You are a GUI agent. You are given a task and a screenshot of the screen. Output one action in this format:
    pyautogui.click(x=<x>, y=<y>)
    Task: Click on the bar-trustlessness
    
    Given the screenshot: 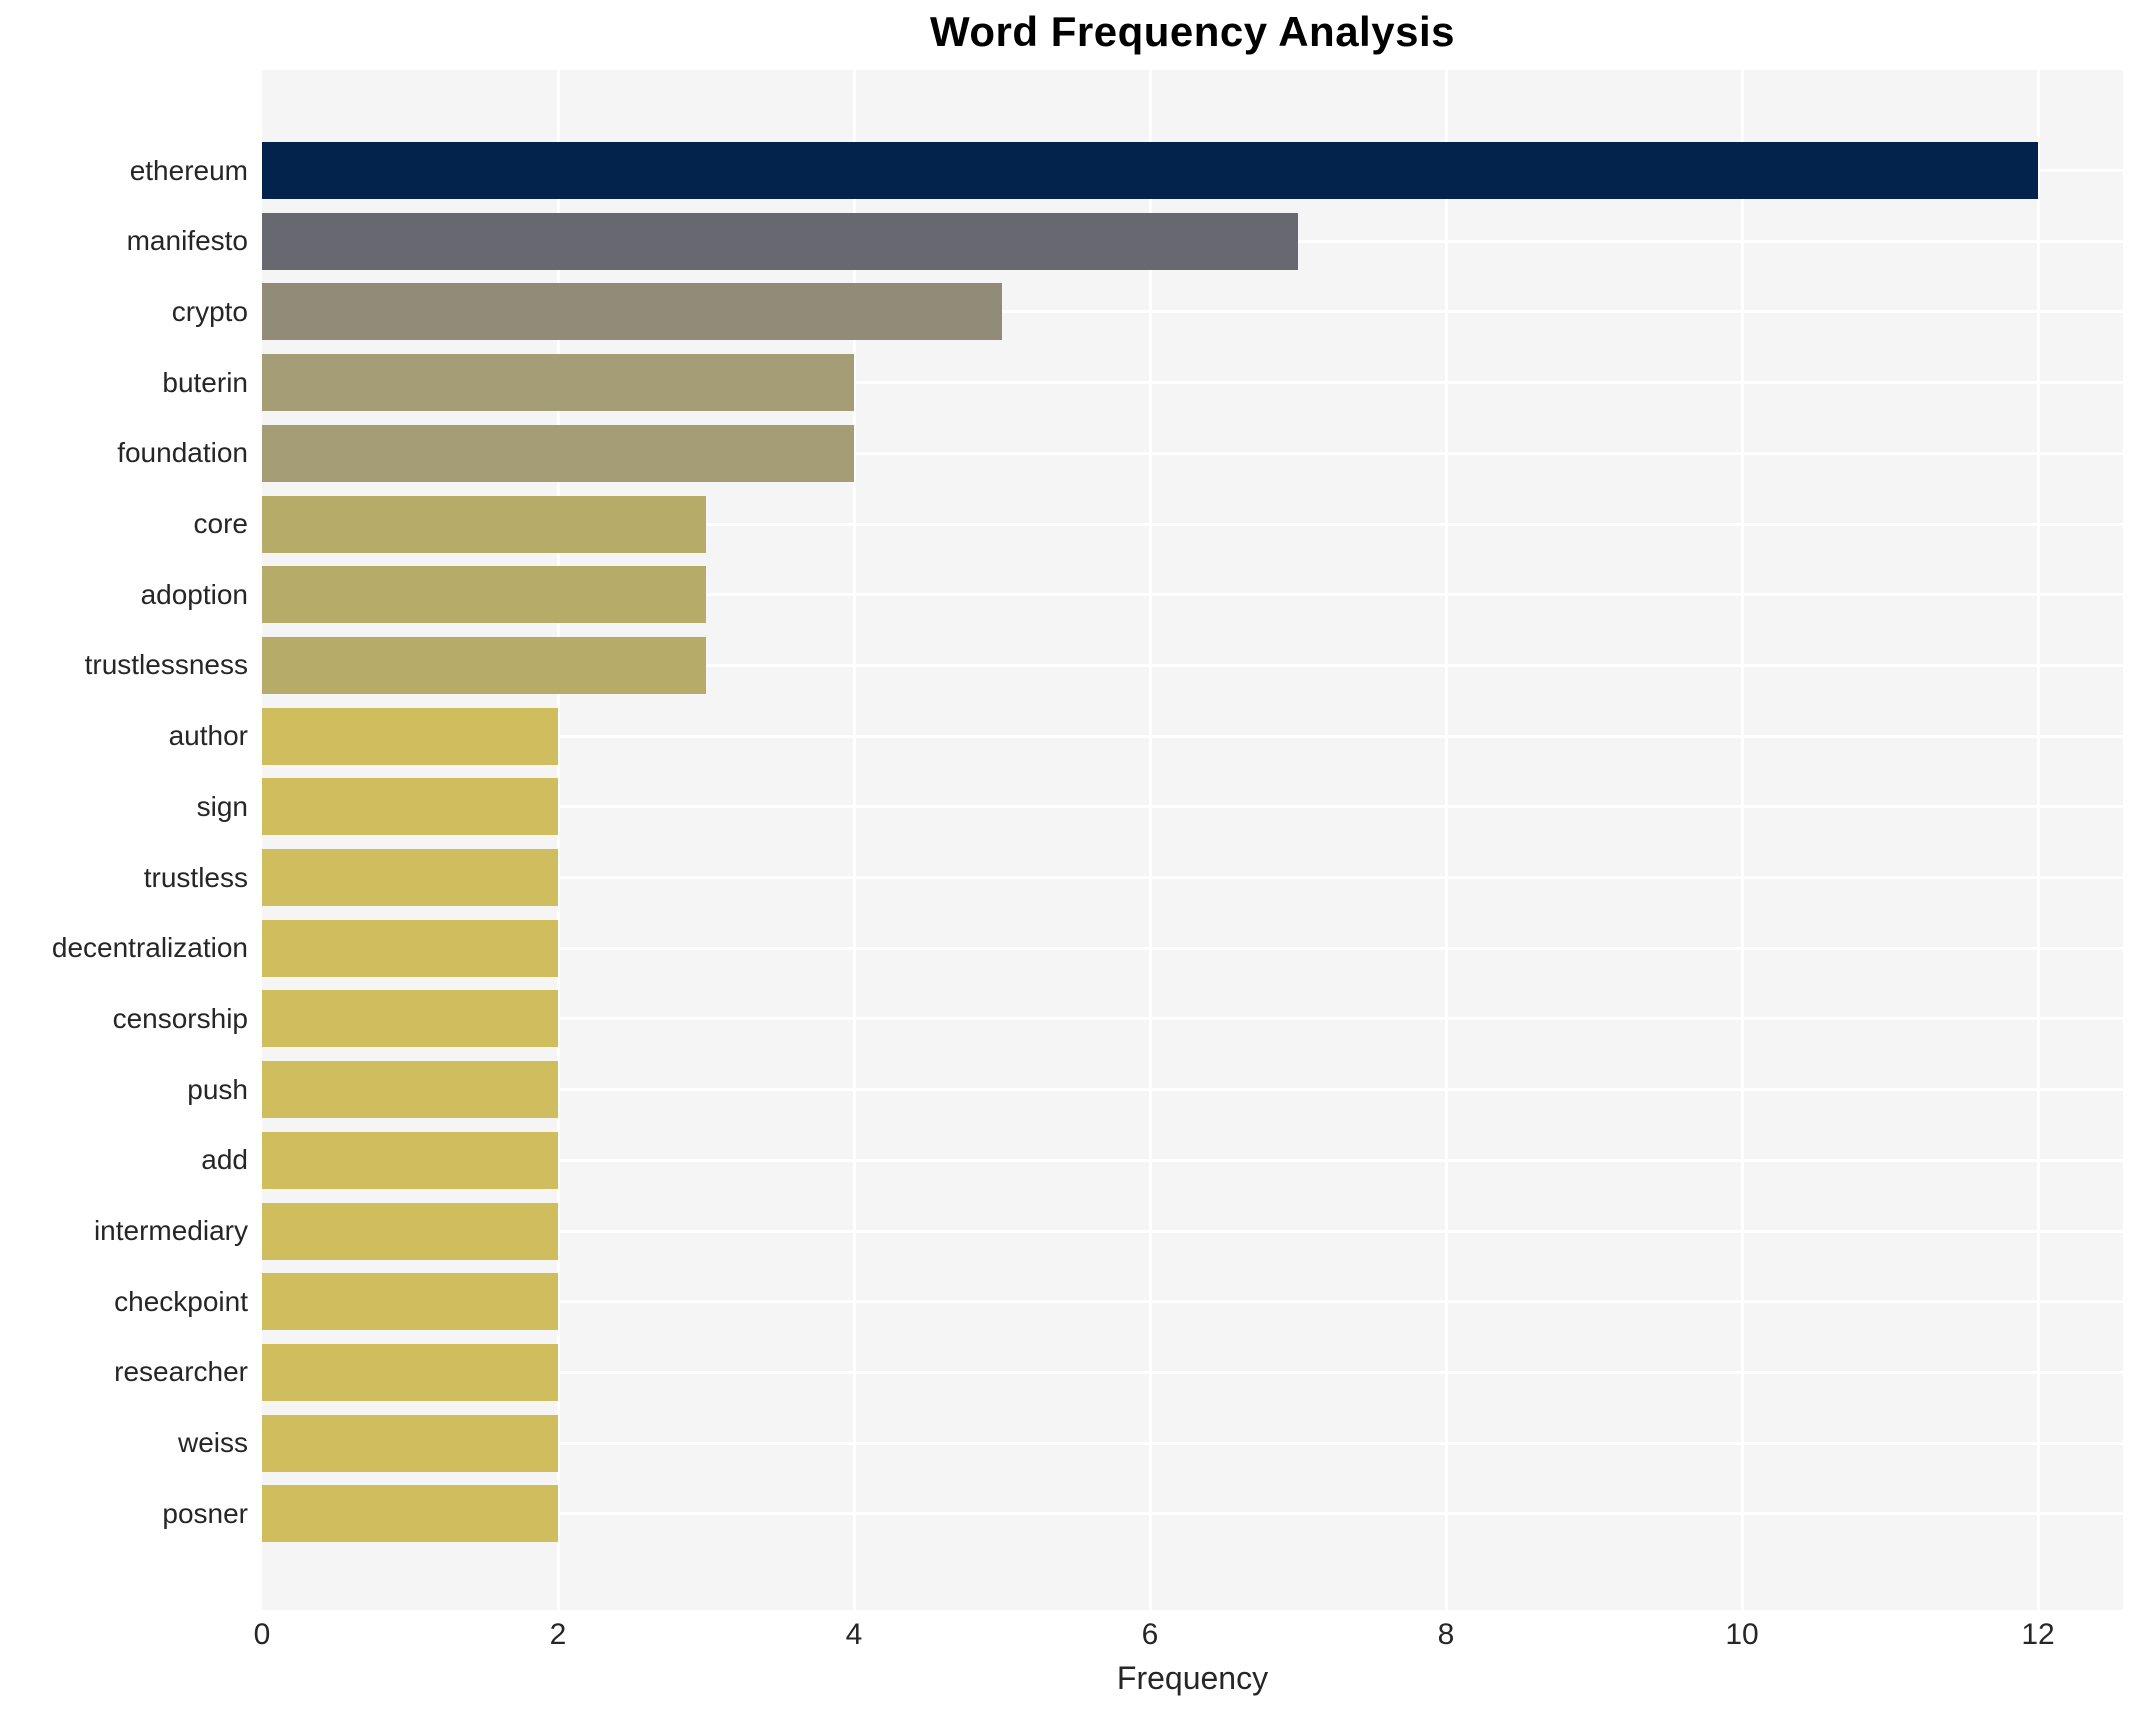 What is the action you would take?
    pyautogui.click(x=484, y=665)
    